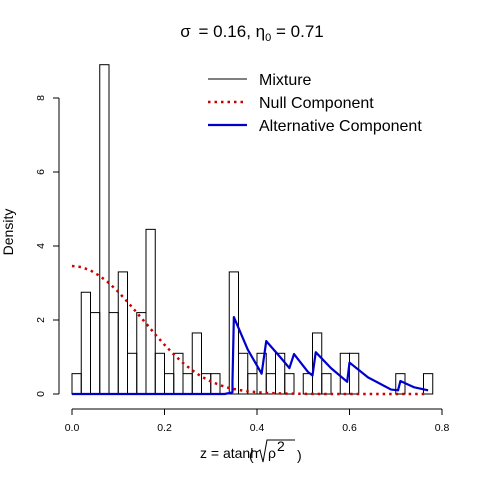  What do you see at coordinates (442, 428) in the screenshot?
I see `x-tick-label: 0.8` at bounding box center [442, 428].